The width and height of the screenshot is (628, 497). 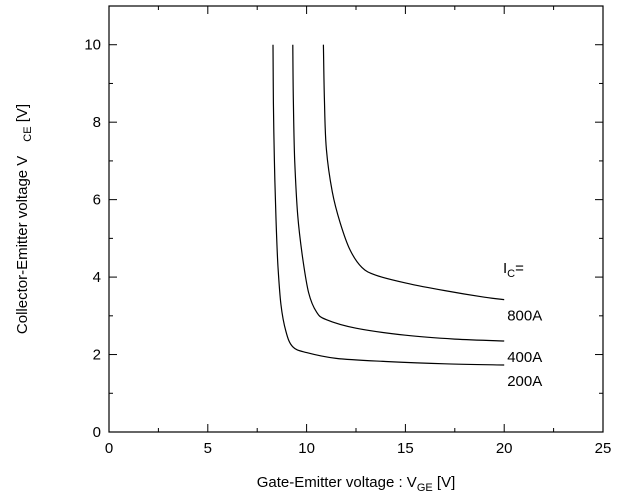 I want to click on series-label-800a: 800A, so click(x=524, y=316).